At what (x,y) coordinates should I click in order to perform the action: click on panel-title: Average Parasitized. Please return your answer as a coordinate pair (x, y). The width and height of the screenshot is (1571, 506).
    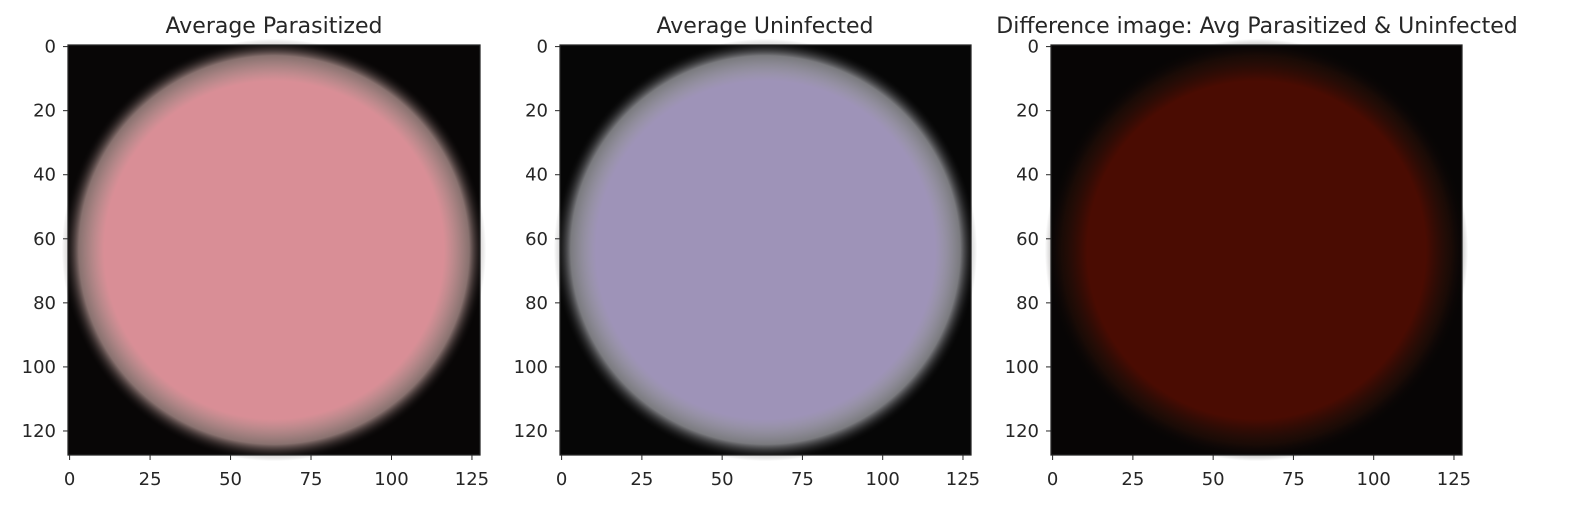
    Looking at the image, I should click on (274, 26).